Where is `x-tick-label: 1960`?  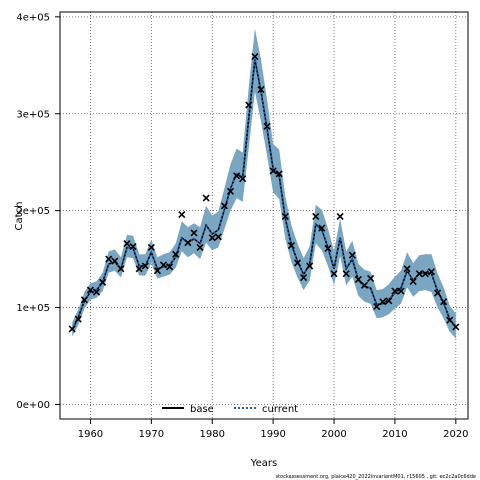
x-tick-label: 1960 is located at coordinates (90, 434).